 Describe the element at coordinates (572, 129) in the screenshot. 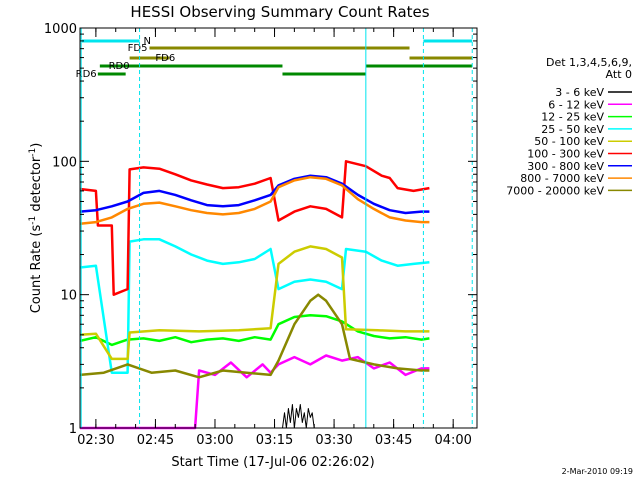

I see `legend-label: 25 - 50 keV` at that location.